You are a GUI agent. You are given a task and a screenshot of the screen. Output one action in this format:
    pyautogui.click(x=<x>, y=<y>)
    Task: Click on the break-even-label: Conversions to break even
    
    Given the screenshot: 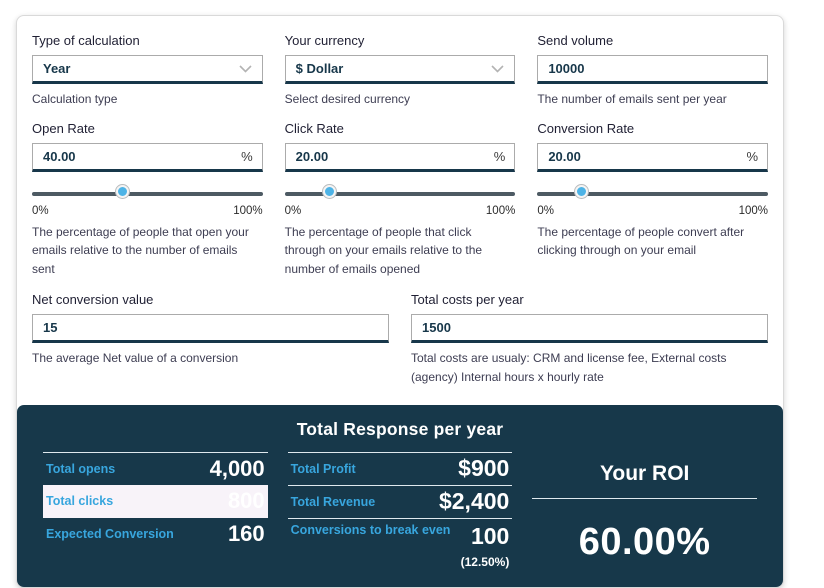 What is the action you would take?
    pyautogui.click(x=370, y=529)
    